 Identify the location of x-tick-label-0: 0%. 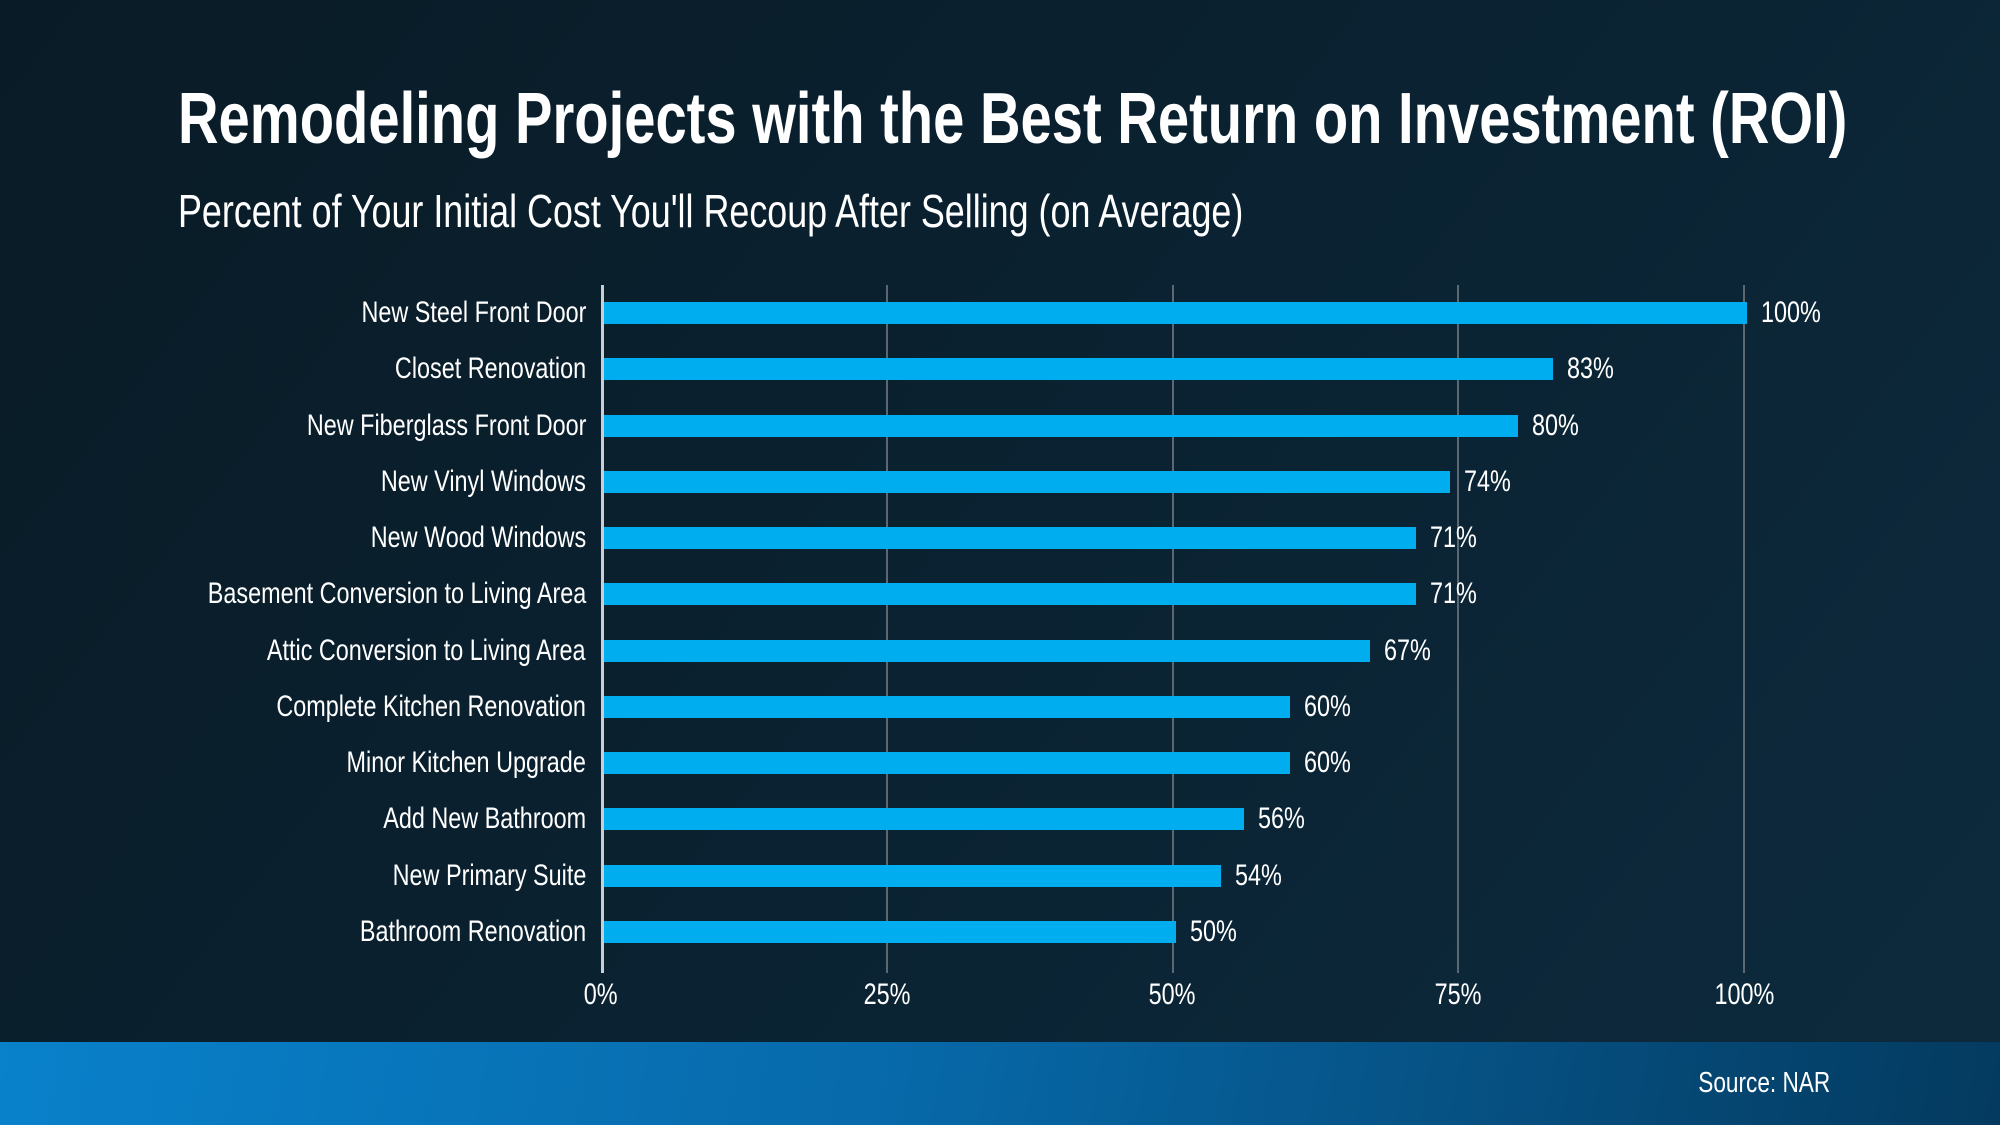
(601, 995).